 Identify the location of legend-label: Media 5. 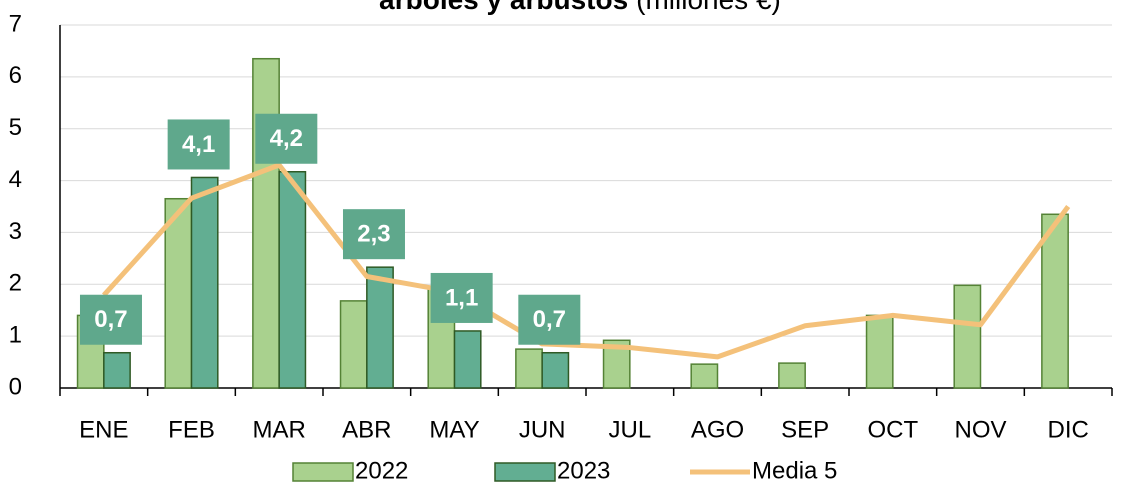
(794, 470).